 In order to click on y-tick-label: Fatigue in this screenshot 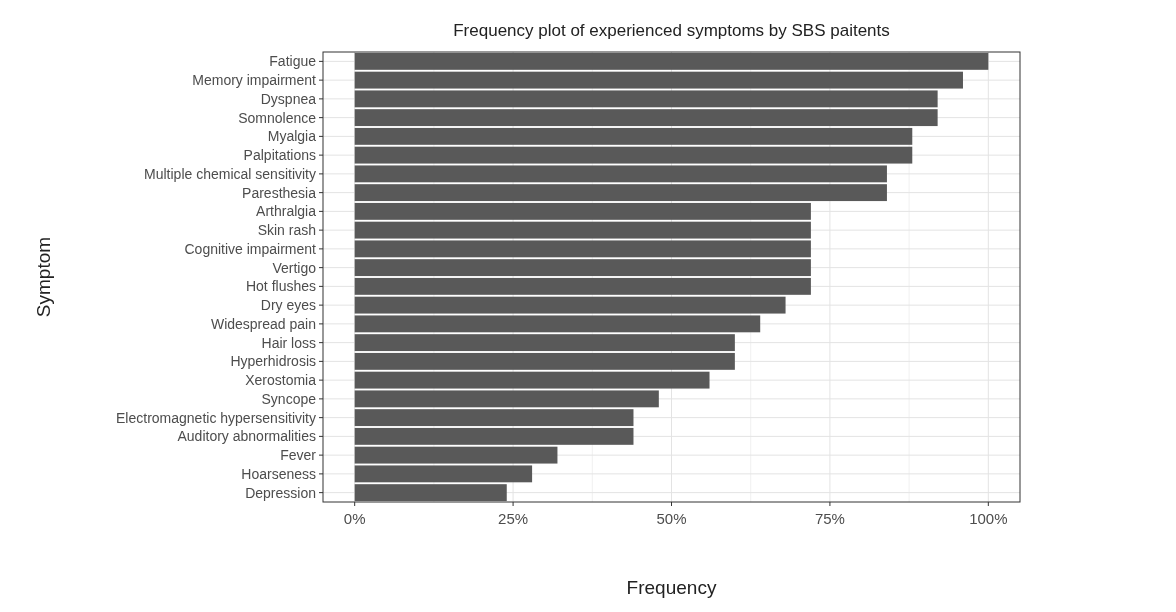, I will do `click(293, 61)`.